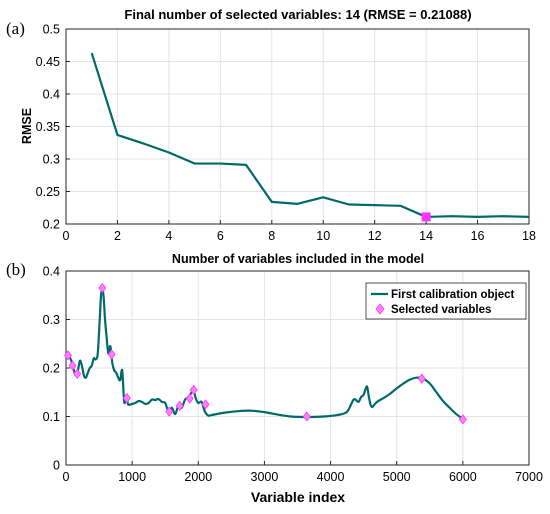  Describe the element at coordinates (198, 477) in the screenshot. I see `variables-x-tick-label: 2000` at that location.